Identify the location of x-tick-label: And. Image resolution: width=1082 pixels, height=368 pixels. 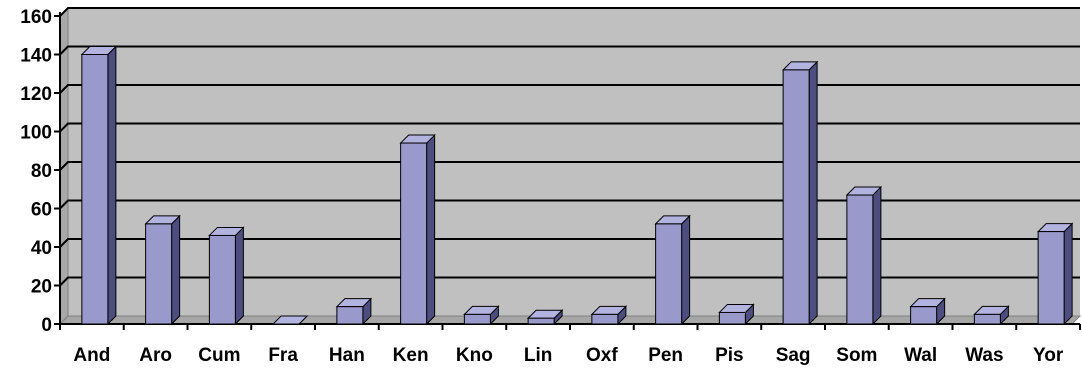
(91, 355).